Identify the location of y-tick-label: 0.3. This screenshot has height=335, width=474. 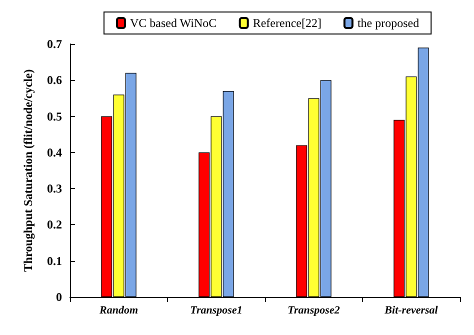
(54, 189).